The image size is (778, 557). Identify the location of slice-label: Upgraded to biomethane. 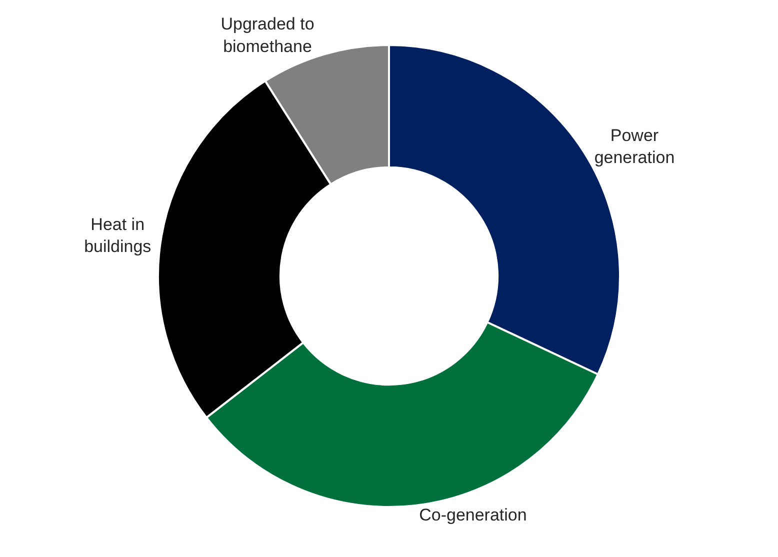
(267, 35).